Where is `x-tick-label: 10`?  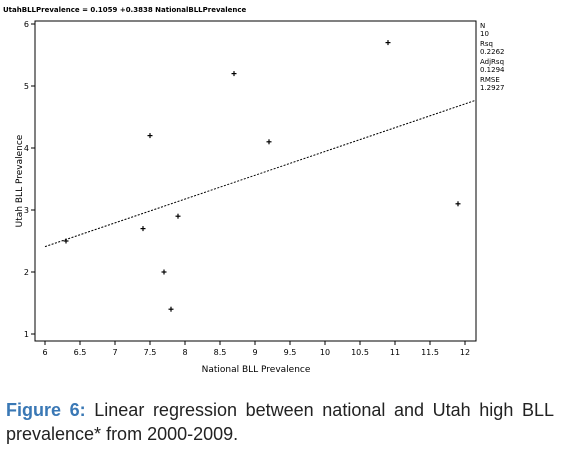
x-tick-label: 10 is located at coordinates (325, 352).